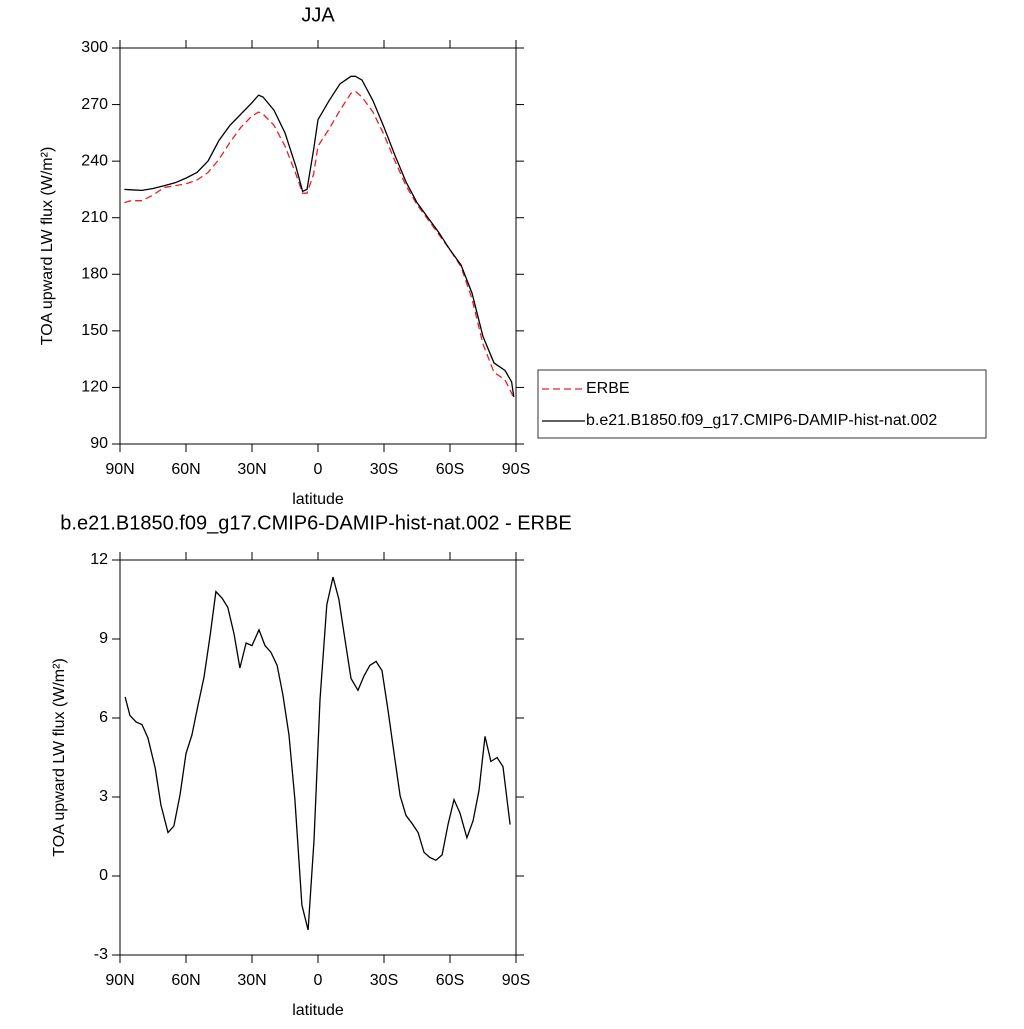 Image resolution: width=1024 pixels, height=1029 pixels. Describe the element at coordinates (94, 160) in the screenshot. I see `y-tick-label: 240` at that location.